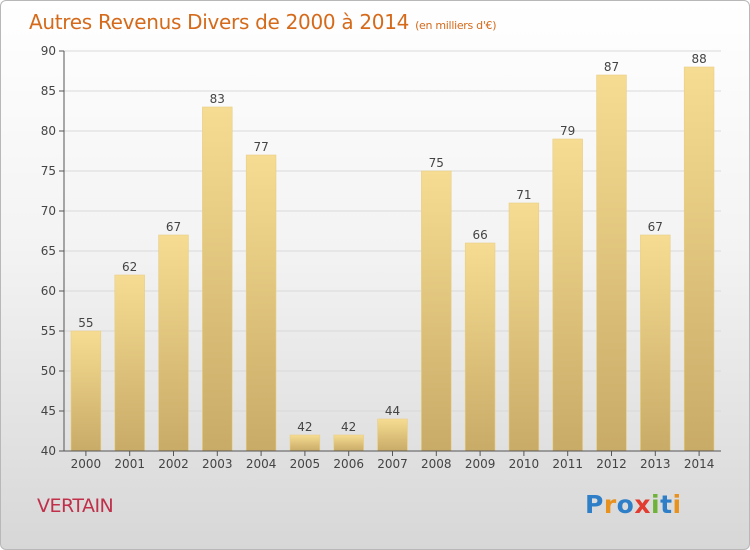 This screenshot has width=750, height=550. What do you see at coordinates (348, 443) in the screenshot?
I see `bar-2006` at bounding box center [348, 443].